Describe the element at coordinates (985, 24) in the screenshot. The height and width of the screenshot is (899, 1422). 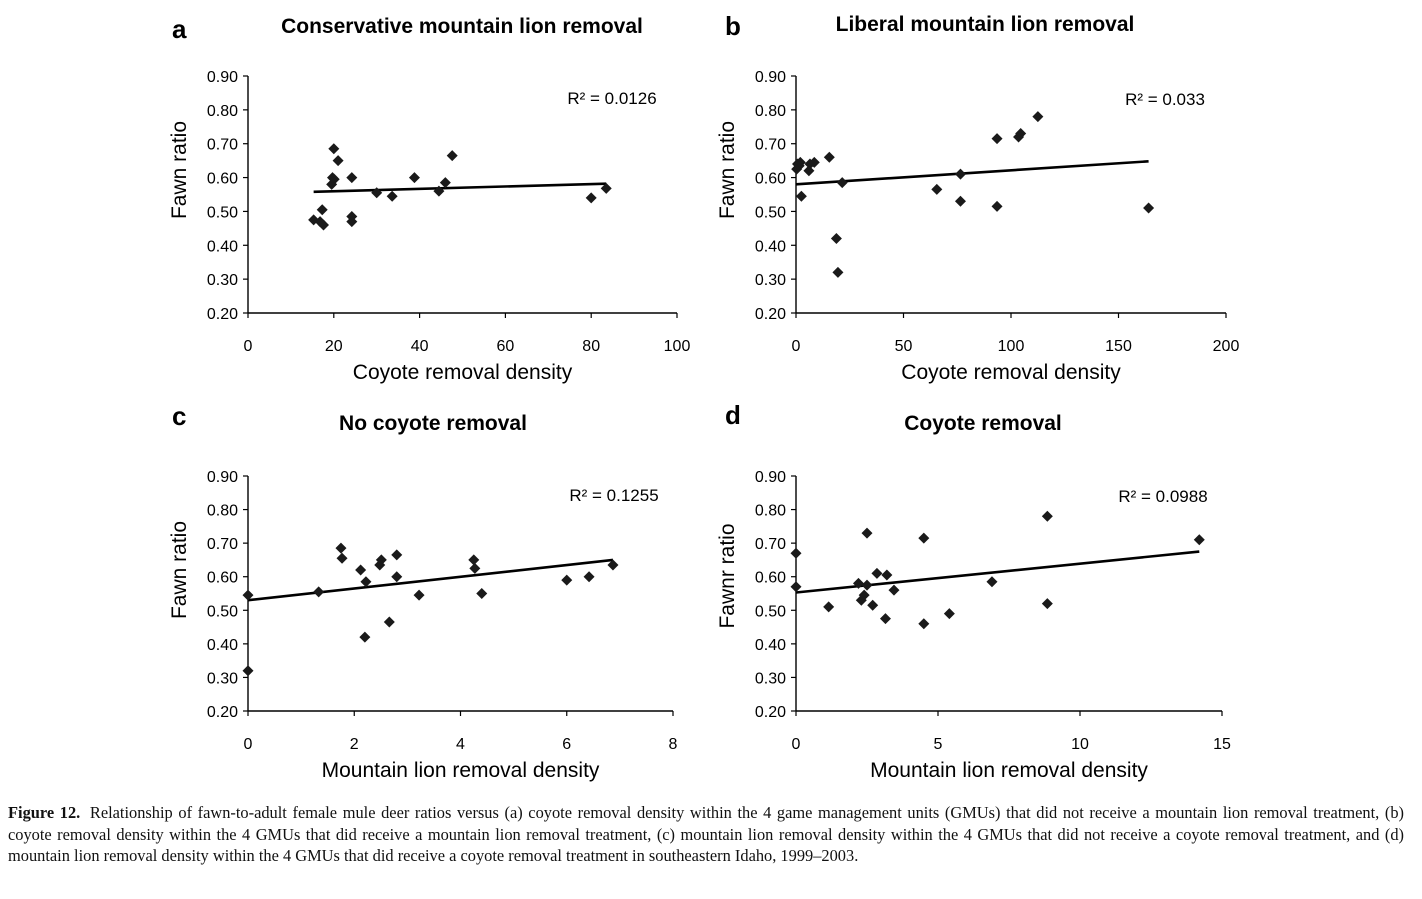
I see `chart-title: Liberal mountain lion removal` at that location.